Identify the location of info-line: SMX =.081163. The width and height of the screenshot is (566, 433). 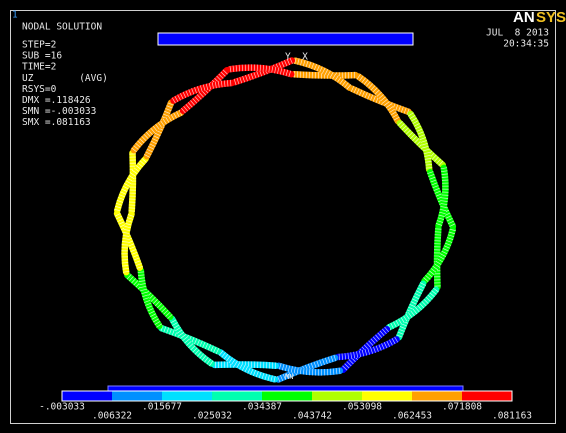
(56, 122).